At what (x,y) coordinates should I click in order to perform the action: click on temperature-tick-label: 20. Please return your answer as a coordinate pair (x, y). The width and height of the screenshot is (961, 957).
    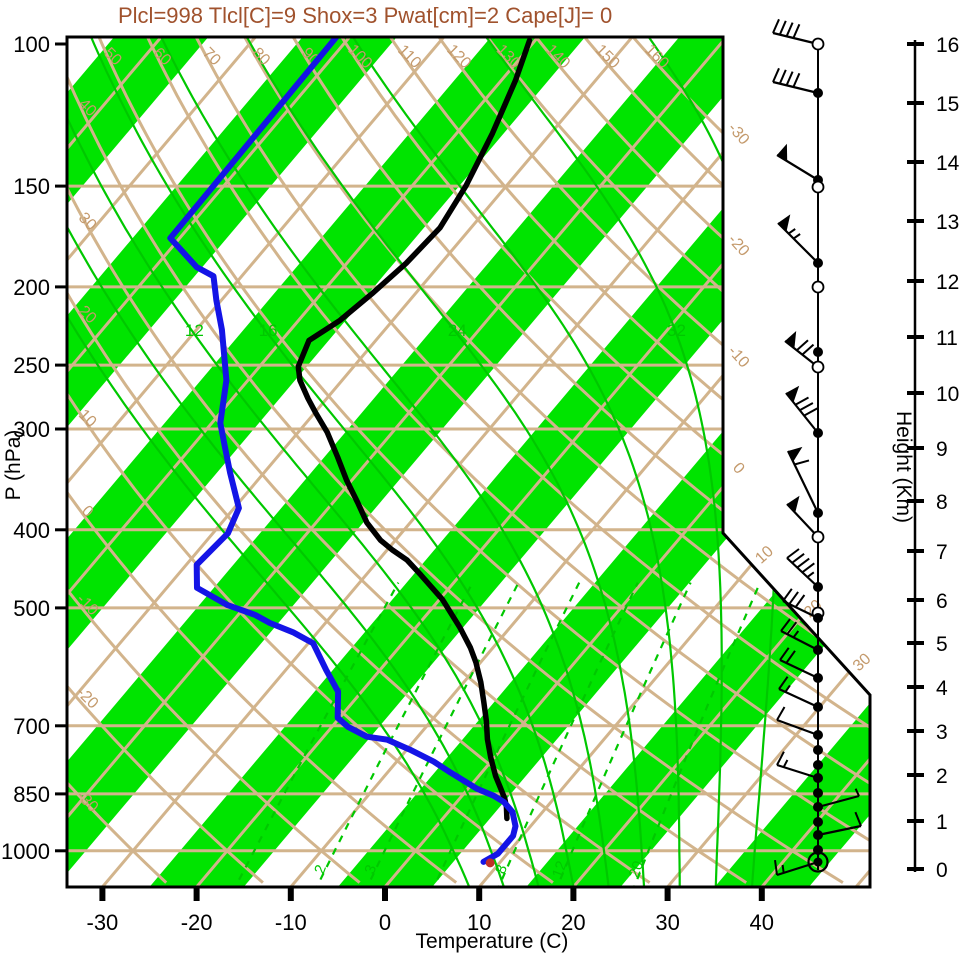
    Looking at the image, I should click on (573, 922).